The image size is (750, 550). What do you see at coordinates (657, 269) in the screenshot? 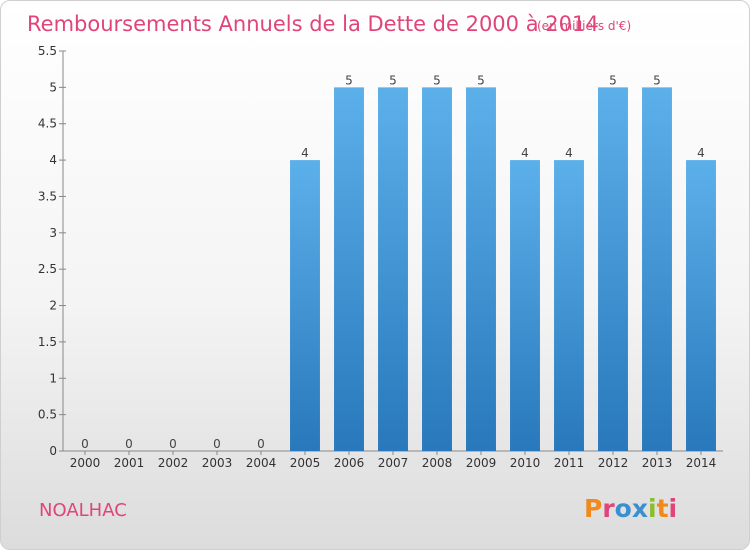
I see `bar-2013` at bounding box center [657, 269].